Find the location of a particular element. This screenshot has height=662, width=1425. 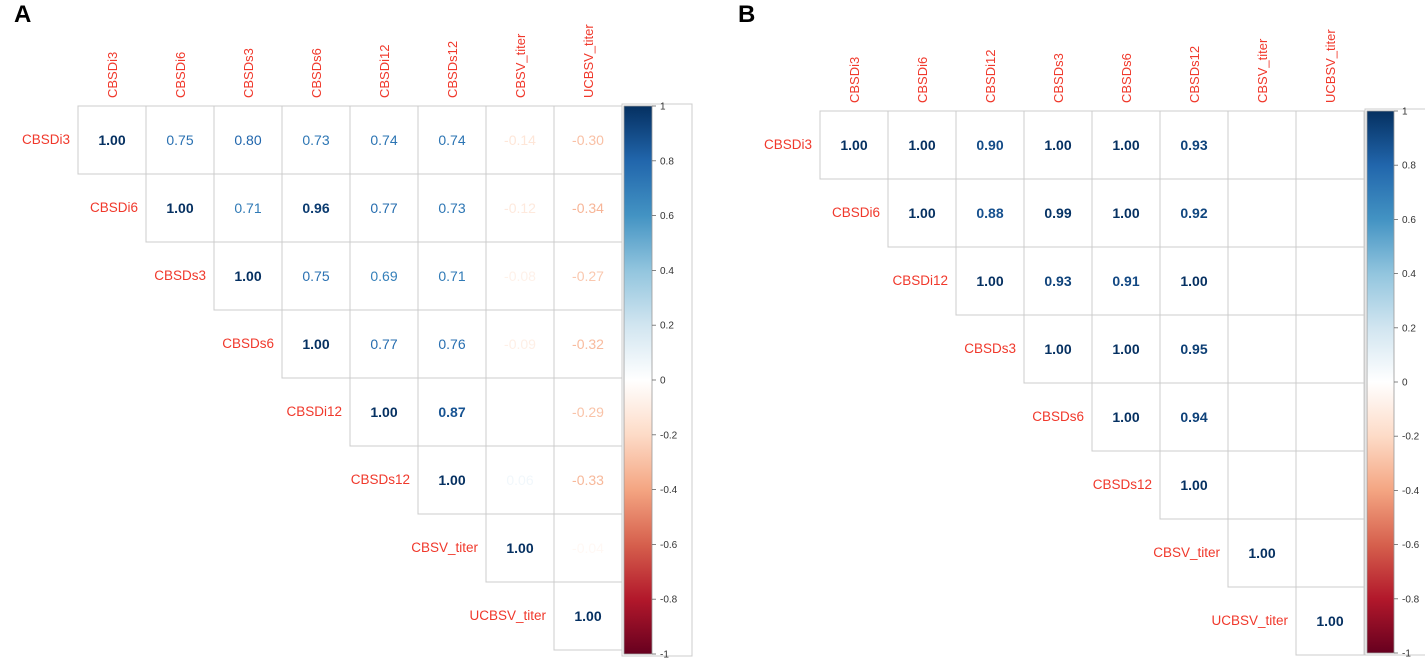

row-label: CBSDi12 is located at coordinates (314, 411).